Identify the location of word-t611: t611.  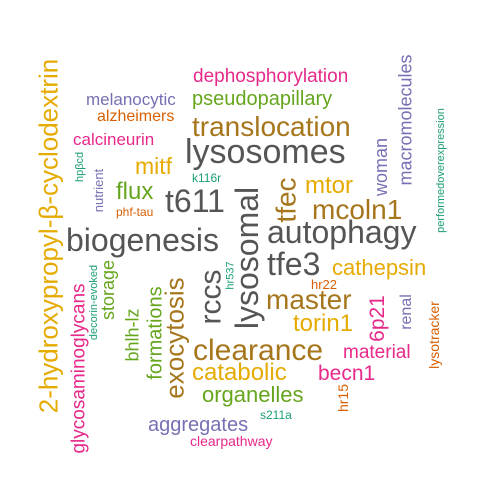
(195, 201).